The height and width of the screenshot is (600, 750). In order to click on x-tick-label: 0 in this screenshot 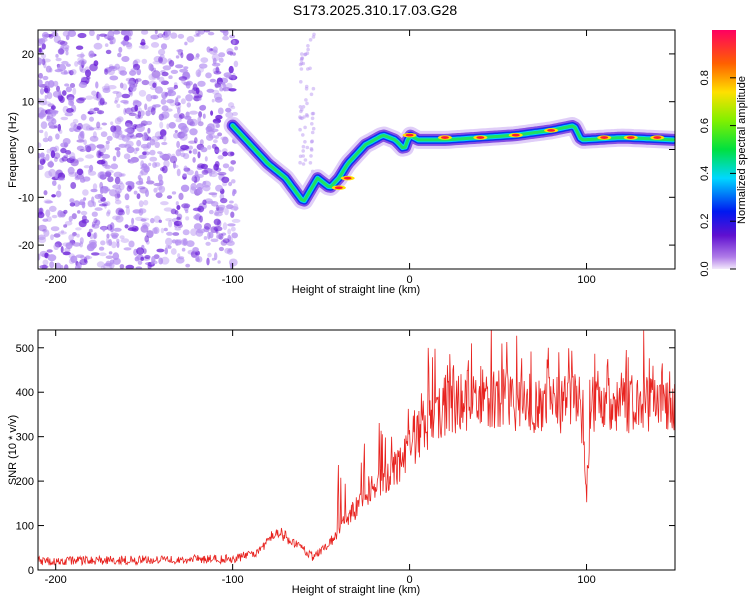, I will do `click(410, 580)`.